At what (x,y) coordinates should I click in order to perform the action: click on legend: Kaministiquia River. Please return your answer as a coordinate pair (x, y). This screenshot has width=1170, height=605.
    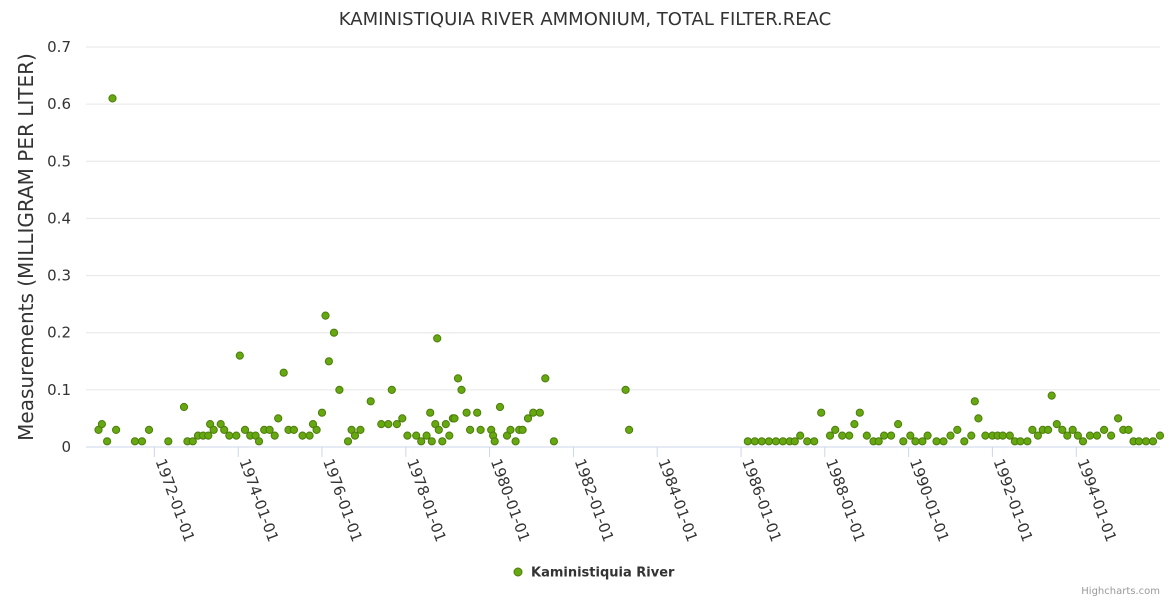
    Looking at the image, I should click on (594, 573).